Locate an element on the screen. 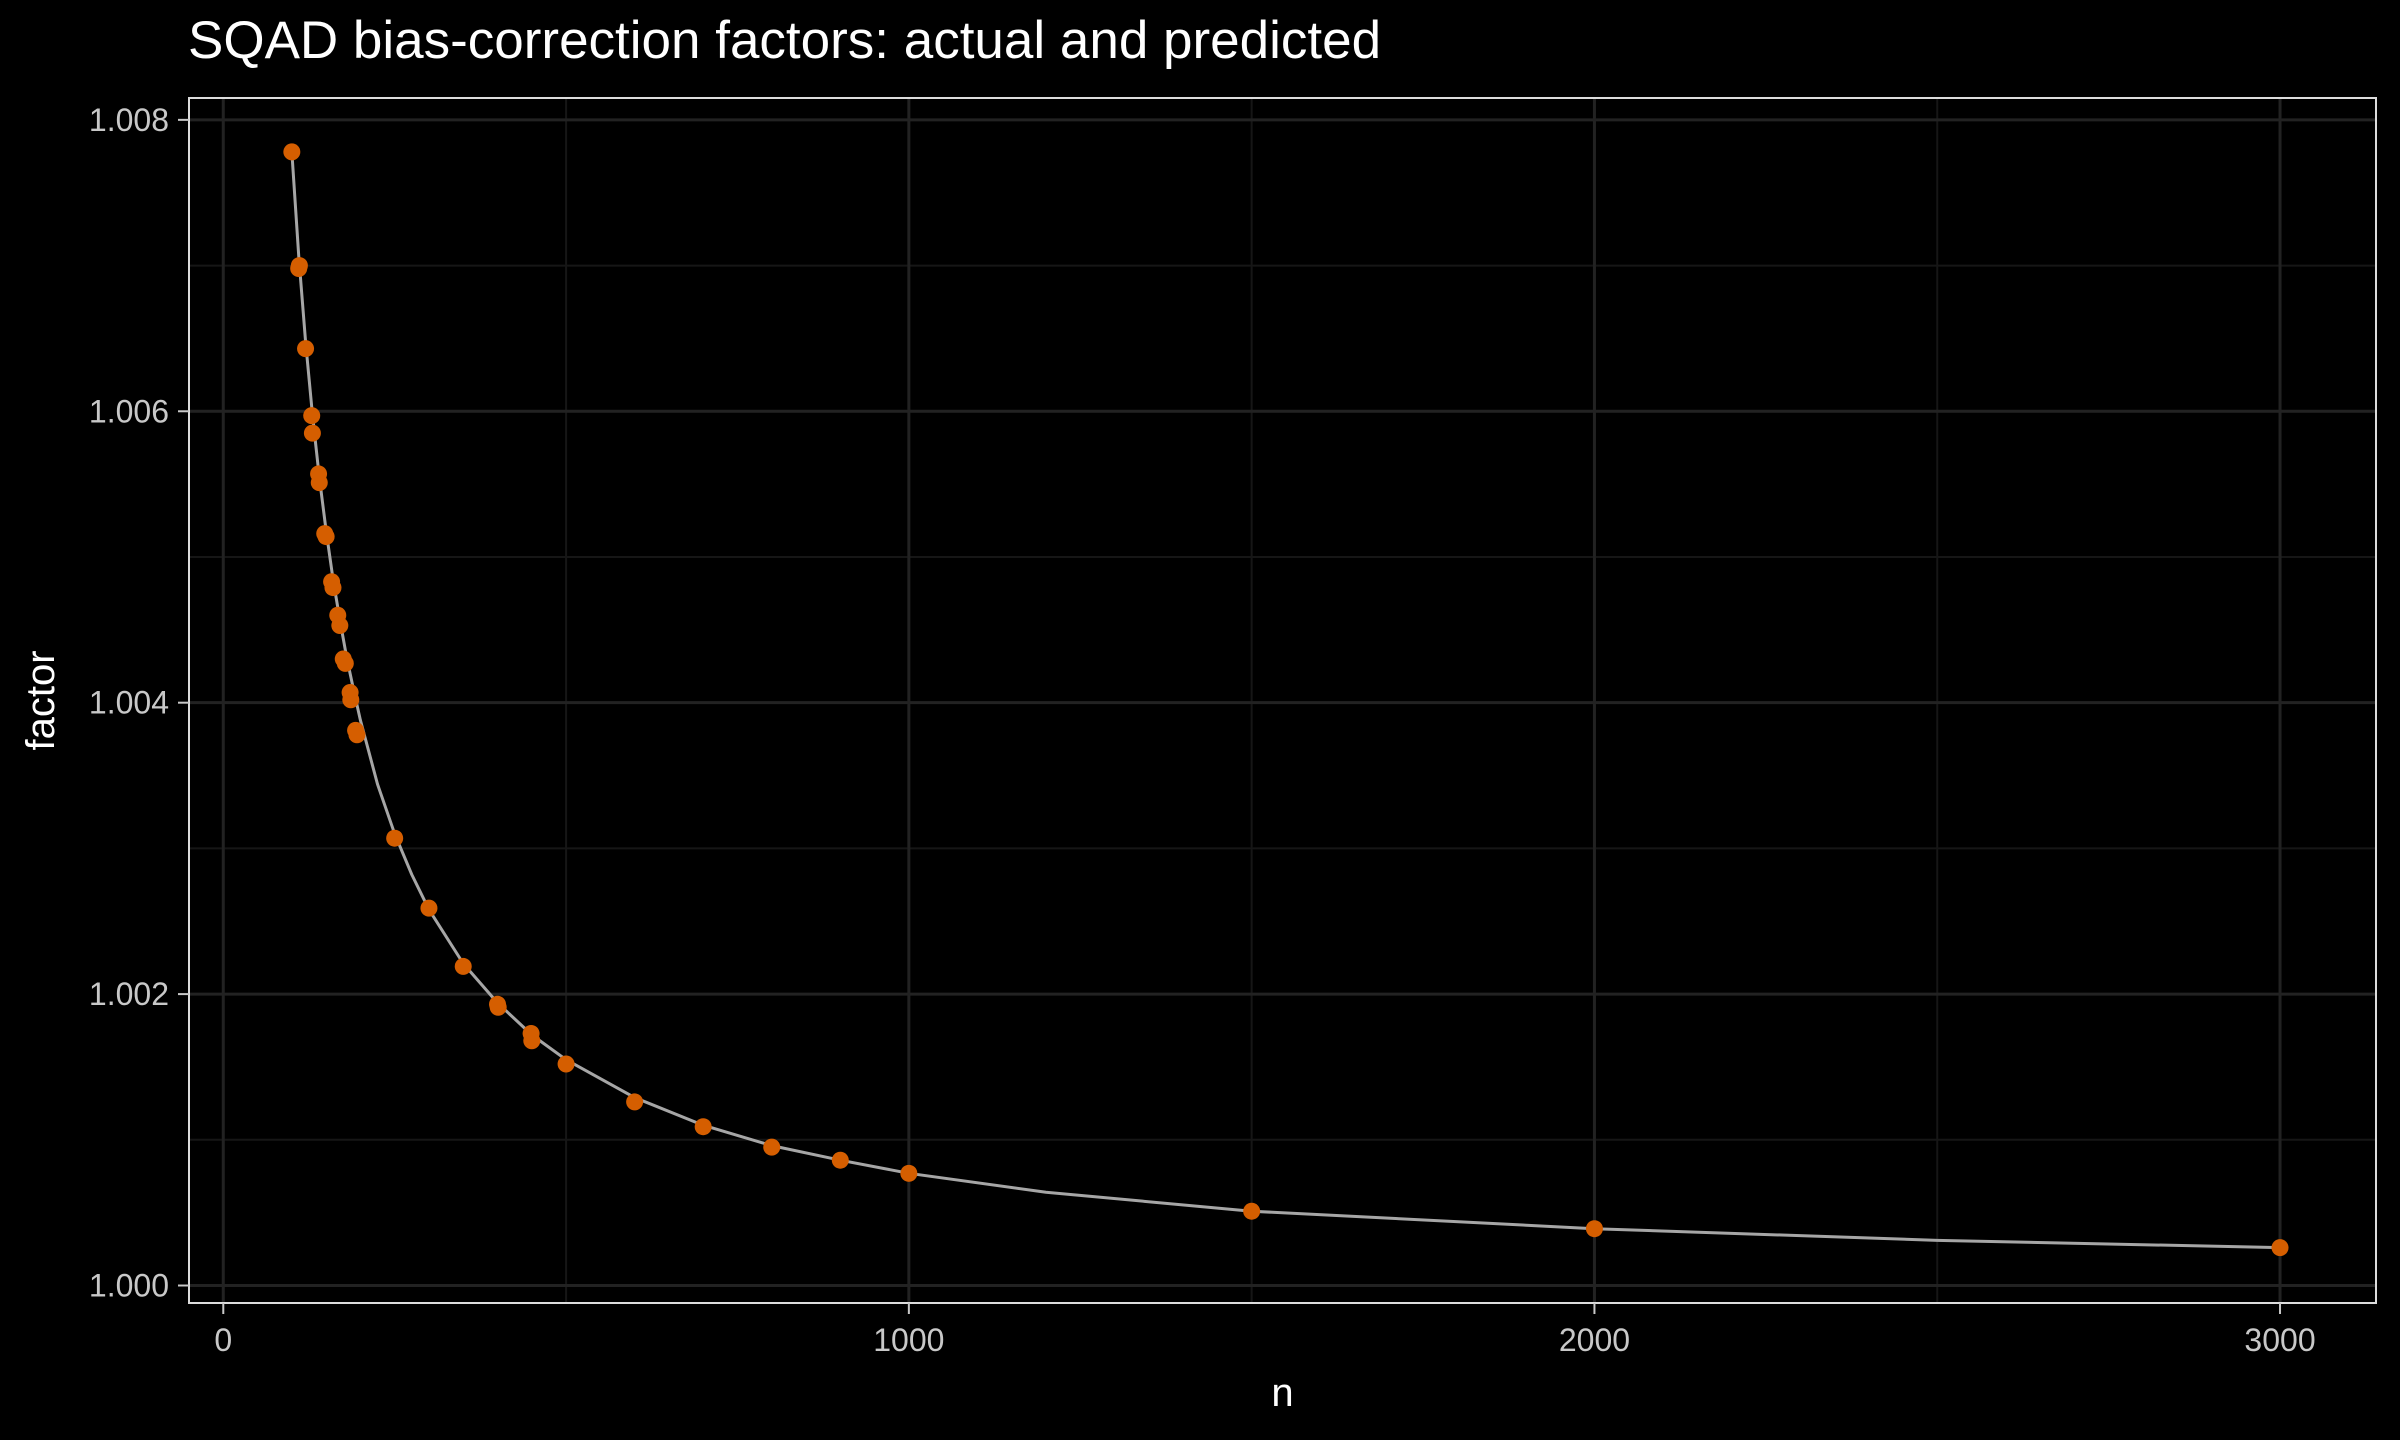 The height and width of the screenshot is (1440, 2400). y-tick-label: 1.002 is located at coordinates (129, 994).